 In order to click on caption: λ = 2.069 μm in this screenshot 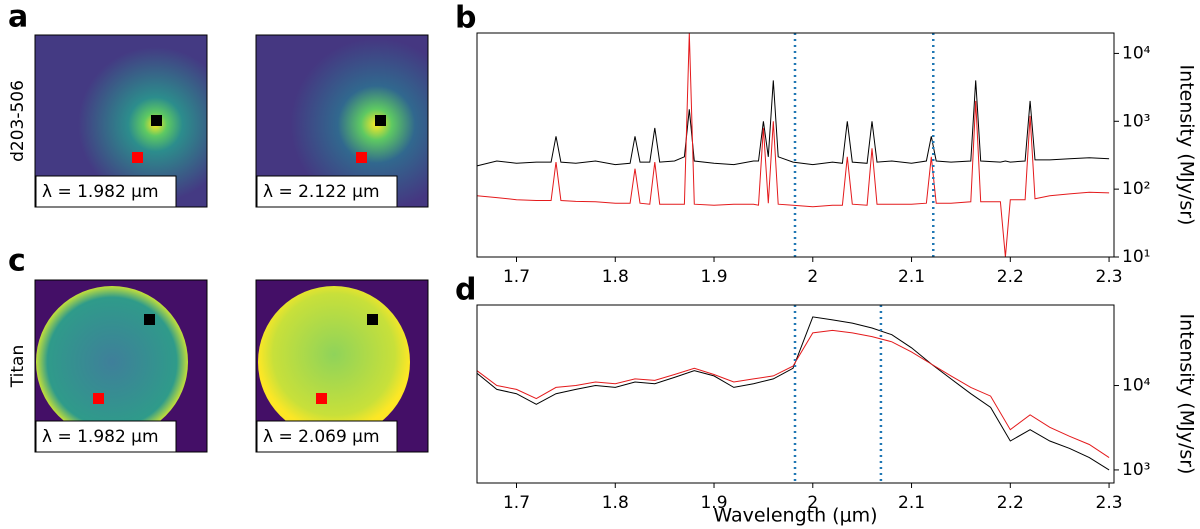, I will do `click(321, 437)`.